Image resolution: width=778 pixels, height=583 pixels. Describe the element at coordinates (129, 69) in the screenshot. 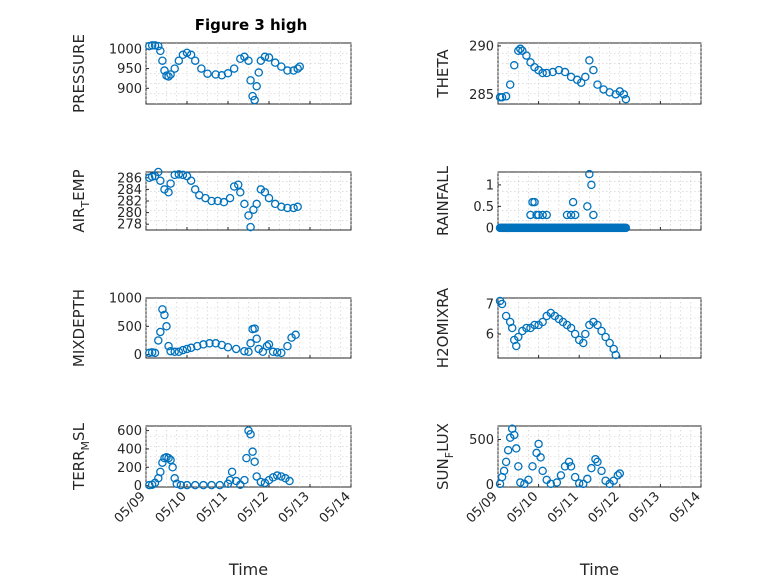

I see `y-tick-label: 950` at that location.